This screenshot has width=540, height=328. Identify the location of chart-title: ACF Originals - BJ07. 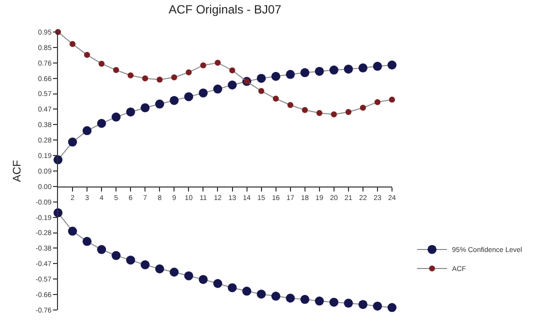
(225, 9).